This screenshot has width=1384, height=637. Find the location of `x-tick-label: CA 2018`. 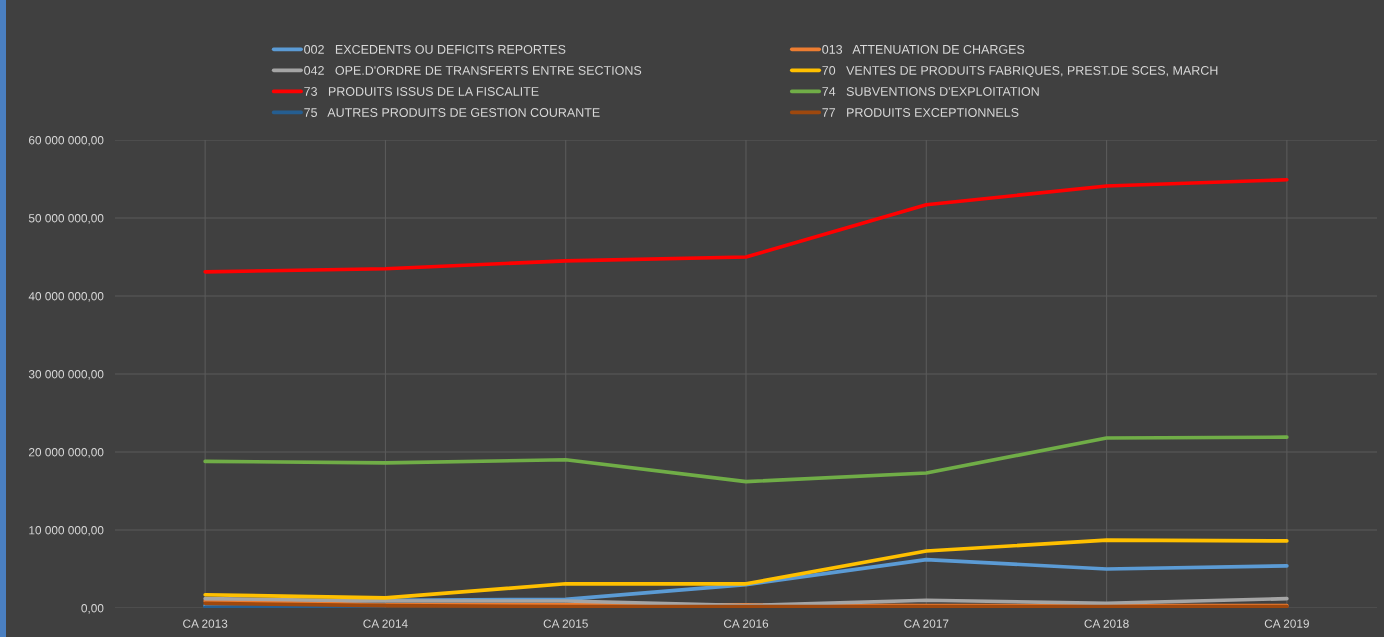

x-tick-label: CA 2018 is located at coordinates (1106, 623).